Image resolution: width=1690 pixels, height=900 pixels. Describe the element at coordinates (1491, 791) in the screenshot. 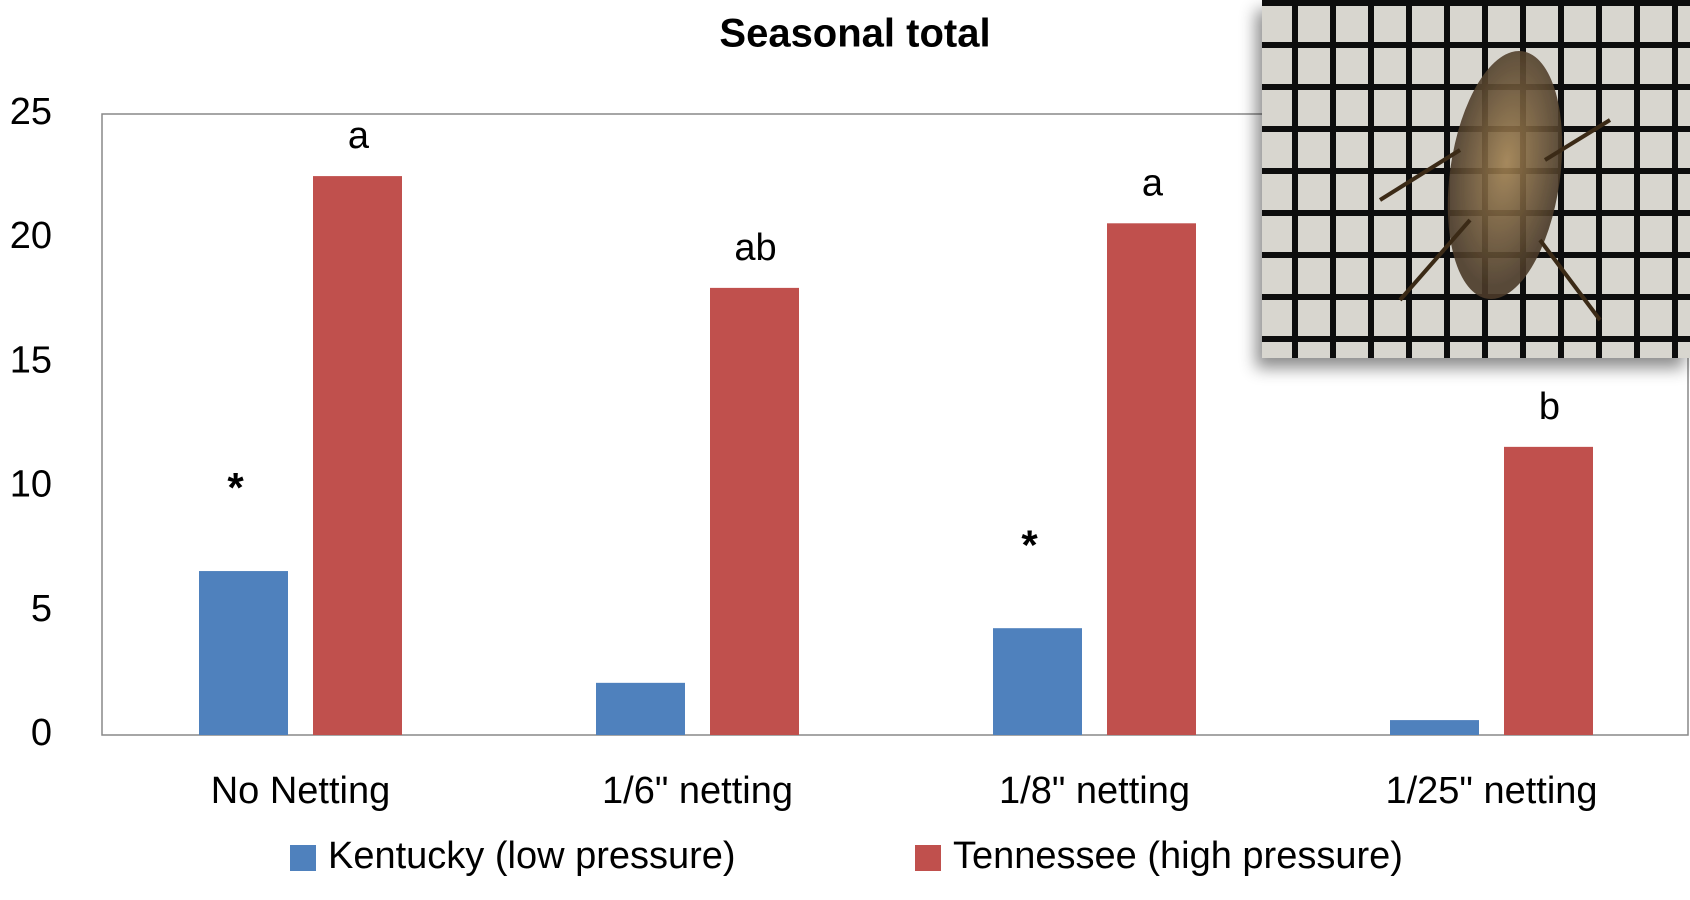

I see `x-tick-label: 1/25" netting` at that location.